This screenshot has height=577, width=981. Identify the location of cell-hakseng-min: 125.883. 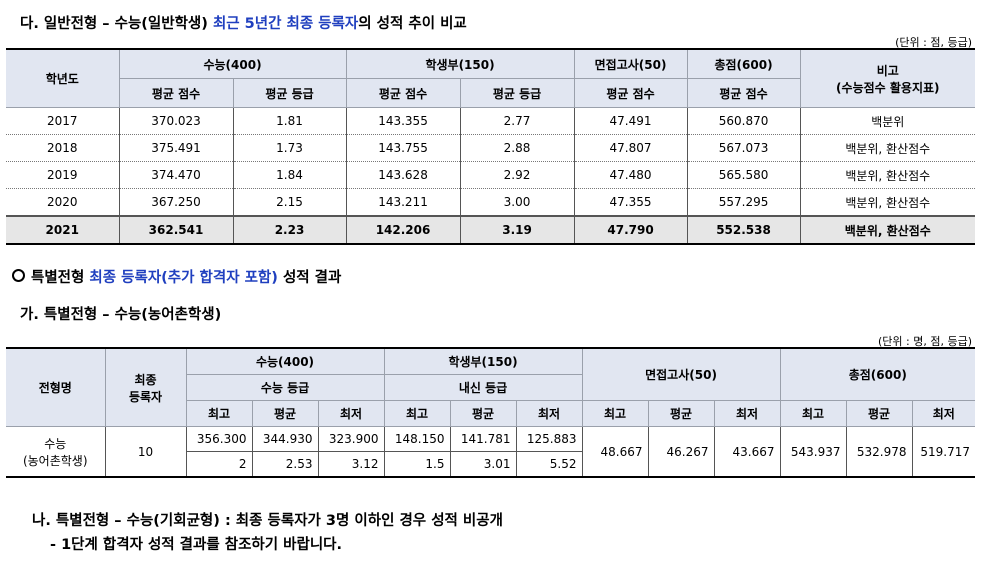
(549, 439).